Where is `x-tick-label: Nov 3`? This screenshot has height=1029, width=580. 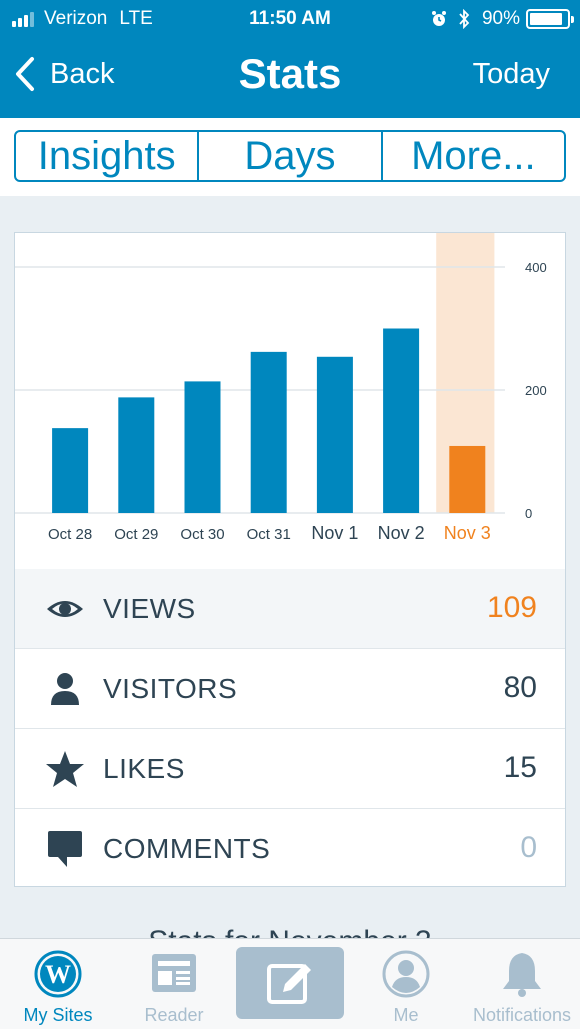 x-tick-label: Nov 3 is located at coordinates (467, 533).